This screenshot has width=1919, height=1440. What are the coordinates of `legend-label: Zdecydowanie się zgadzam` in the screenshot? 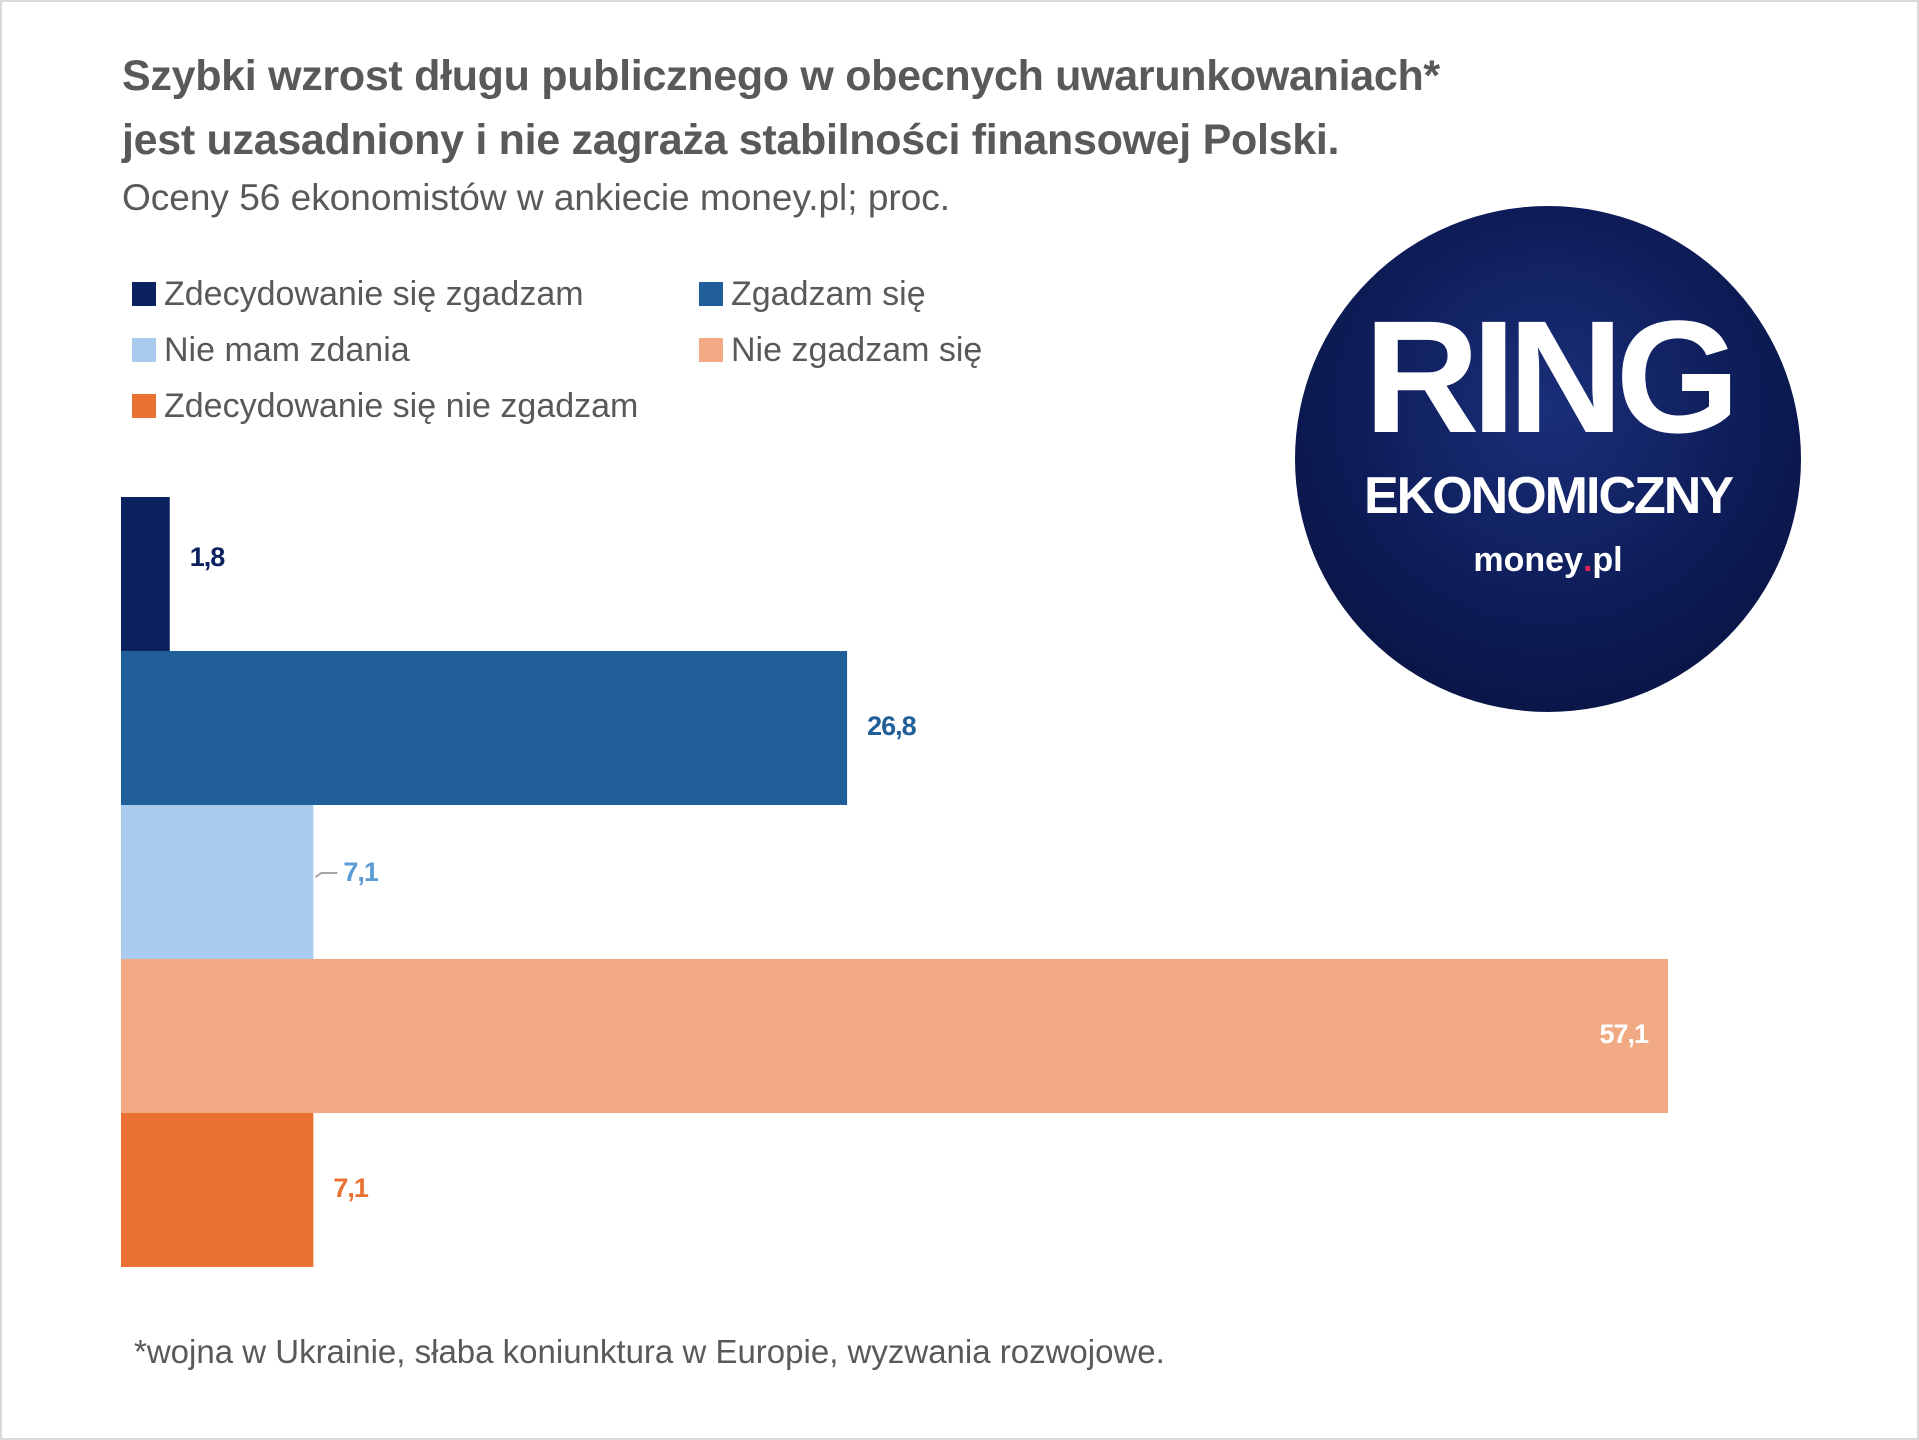 It's located at (374, 294).